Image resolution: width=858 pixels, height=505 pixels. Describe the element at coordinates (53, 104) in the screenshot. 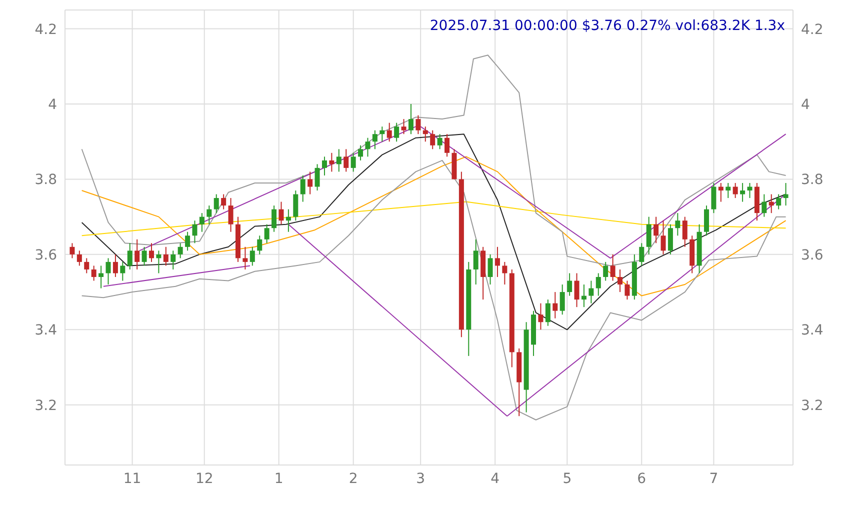

I see `y-tick-label: 4` at that location.